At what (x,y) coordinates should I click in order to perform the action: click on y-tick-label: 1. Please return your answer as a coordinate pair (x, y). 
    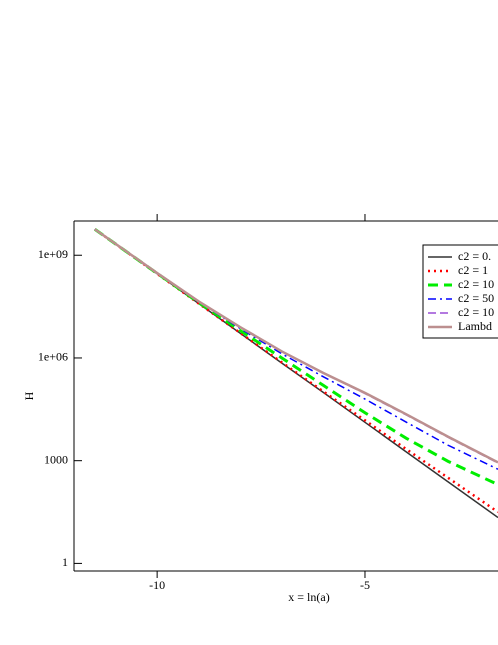
    Looking at the image, I should click on (65, 562).